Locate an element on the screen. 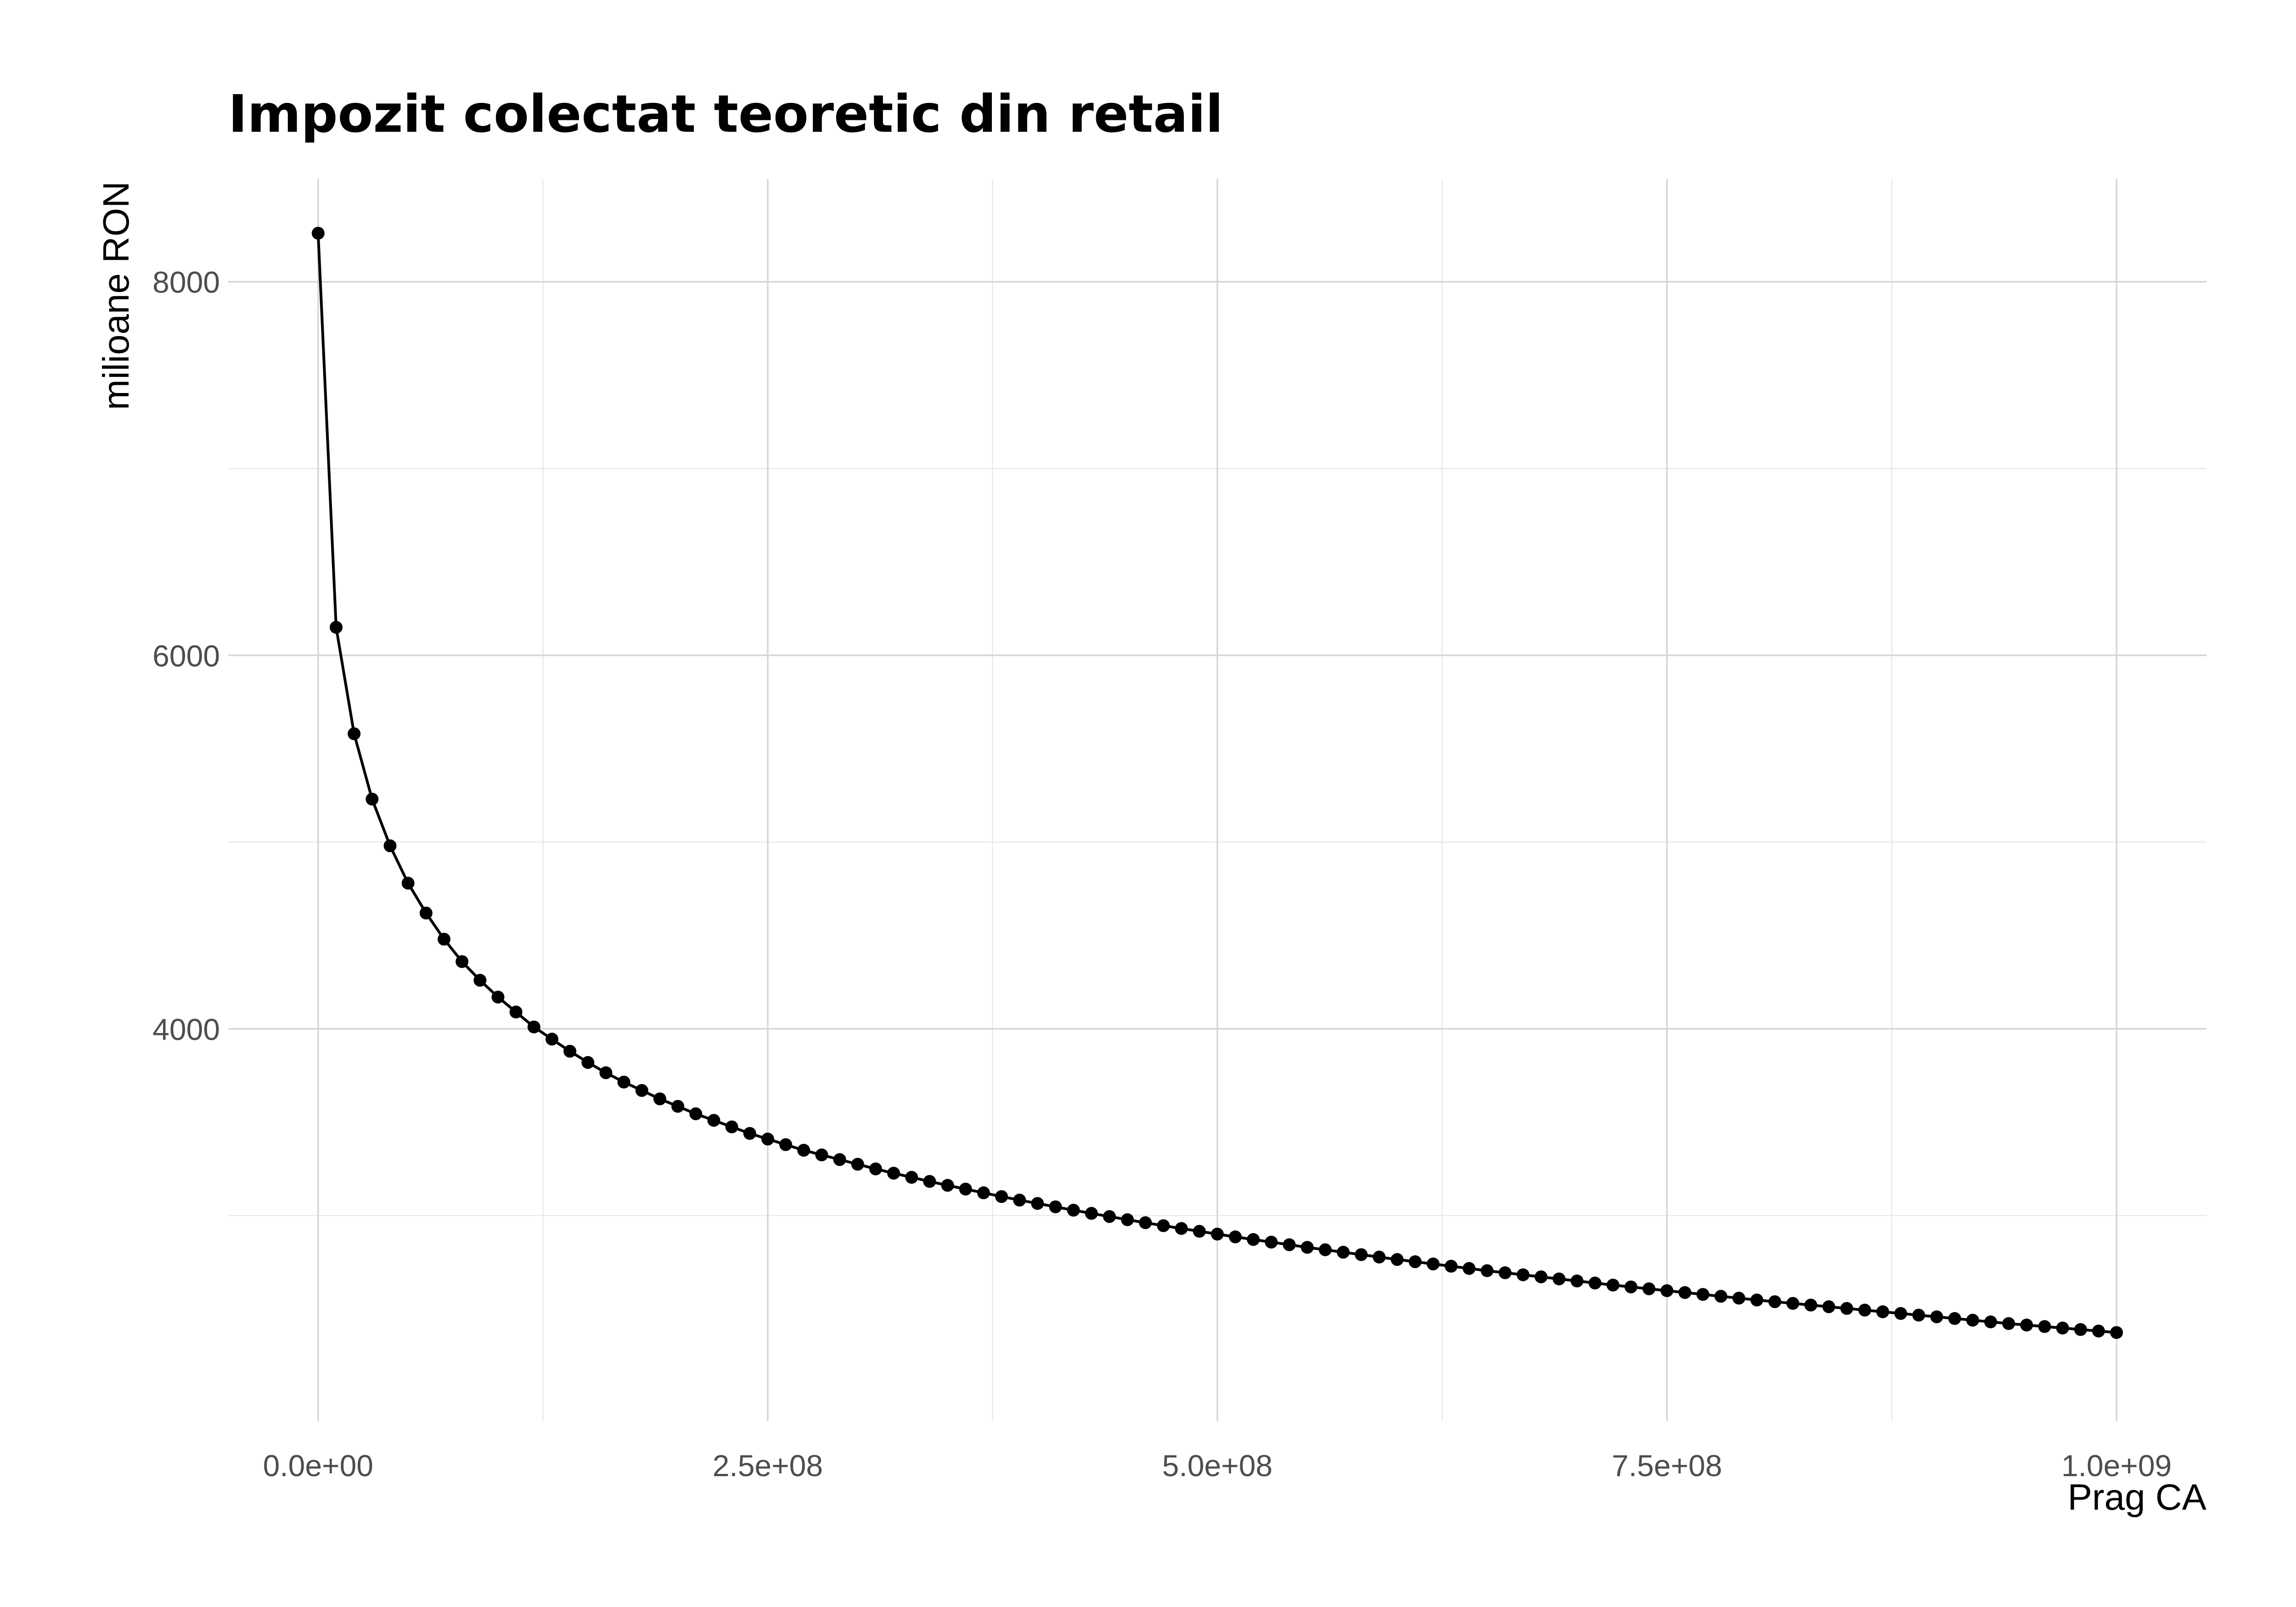  x-tick-label: 1.0e+09 is located at coordinates (2116, 1466).